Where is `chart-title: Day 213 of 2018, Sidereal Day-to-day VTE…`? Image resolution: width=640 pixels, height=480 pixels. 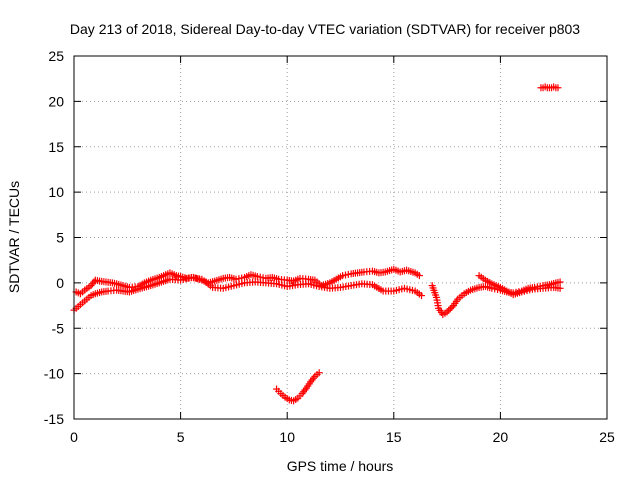
chart-title: Day 213 of 2018, Sidereal Day-to-day VTE… is located at coordinates (325, 29).